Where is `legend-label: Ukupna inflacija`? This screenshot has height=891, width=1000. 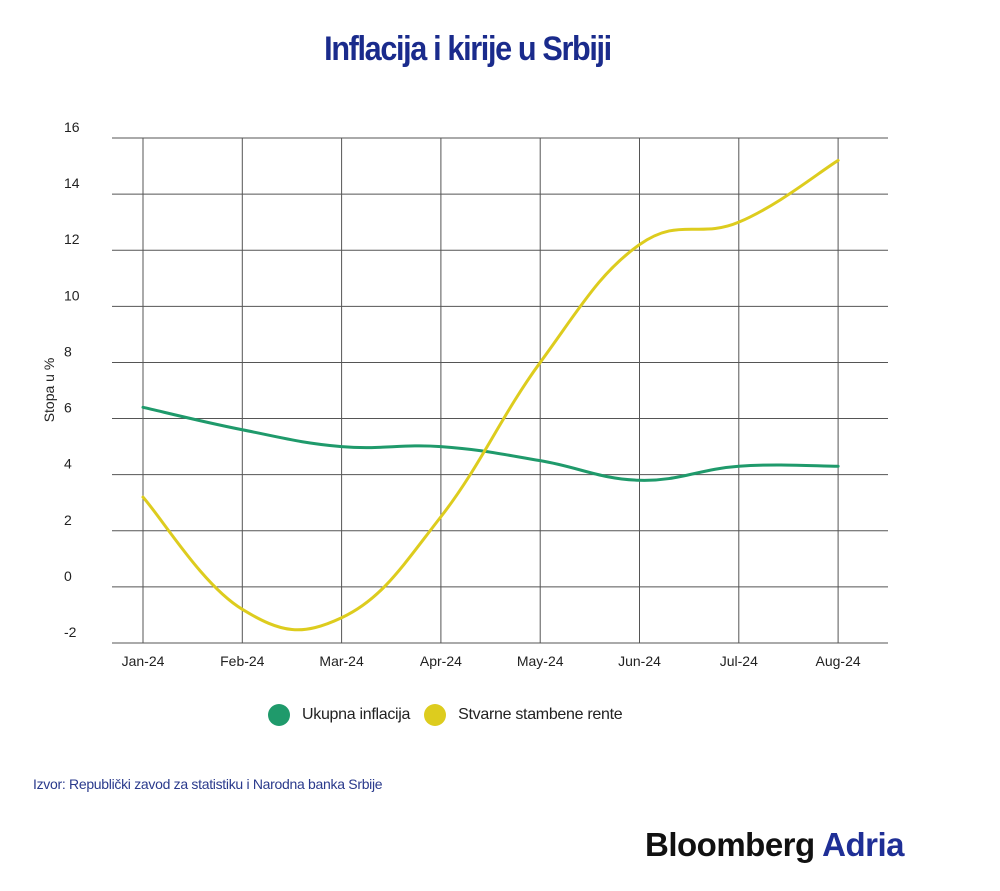
legend-label: Ukupna inflacija is located at coordinates (356, 714).